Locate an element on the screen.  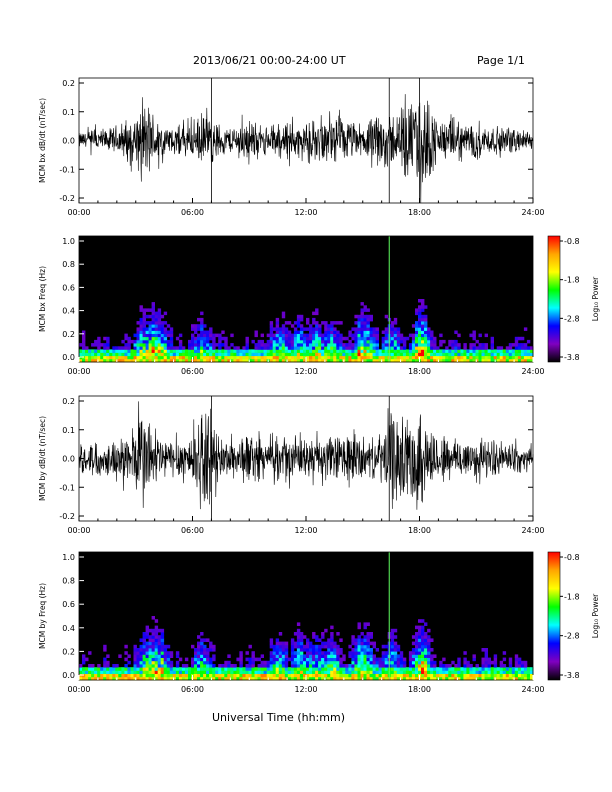
colorbar-tick-label: -2.8 is located at coordinates (572, 318).